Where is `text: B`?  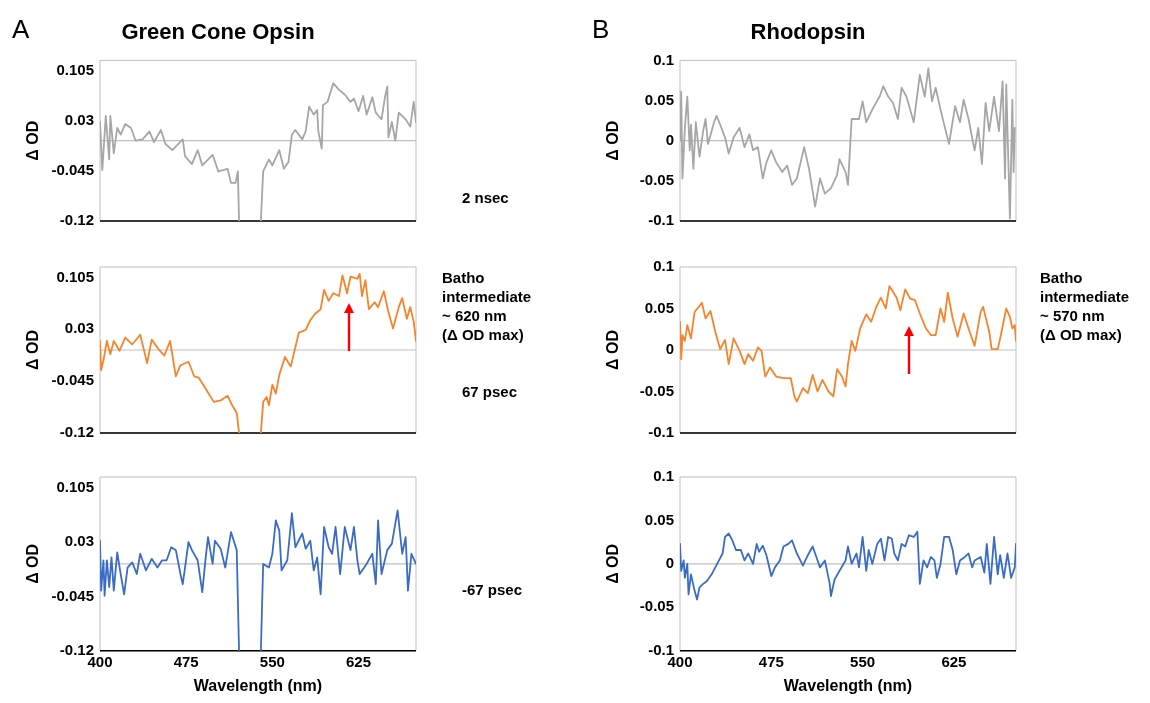 text: B is located at coordinates (601, 29).